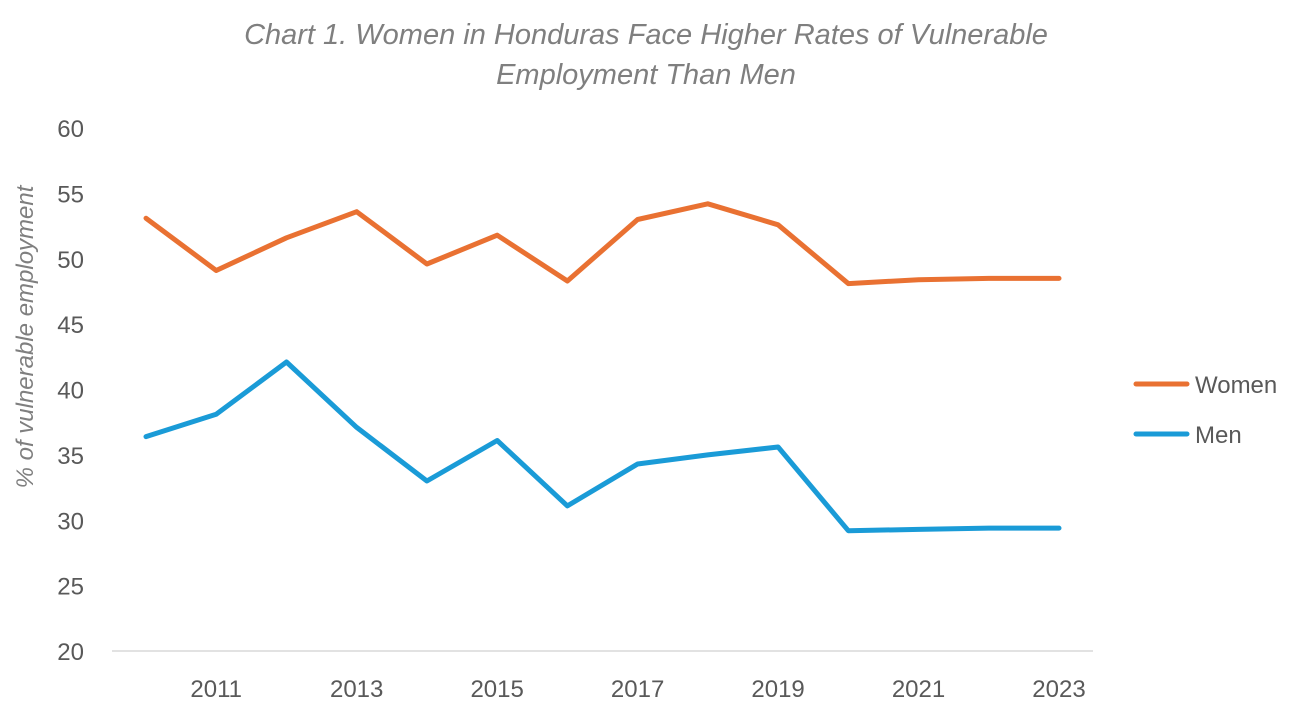 This screenshot has width=1300, height=702. Describe the element at coordinates (496, 689) in the screenshot. I see `x-tick-label: 2015` at that location.